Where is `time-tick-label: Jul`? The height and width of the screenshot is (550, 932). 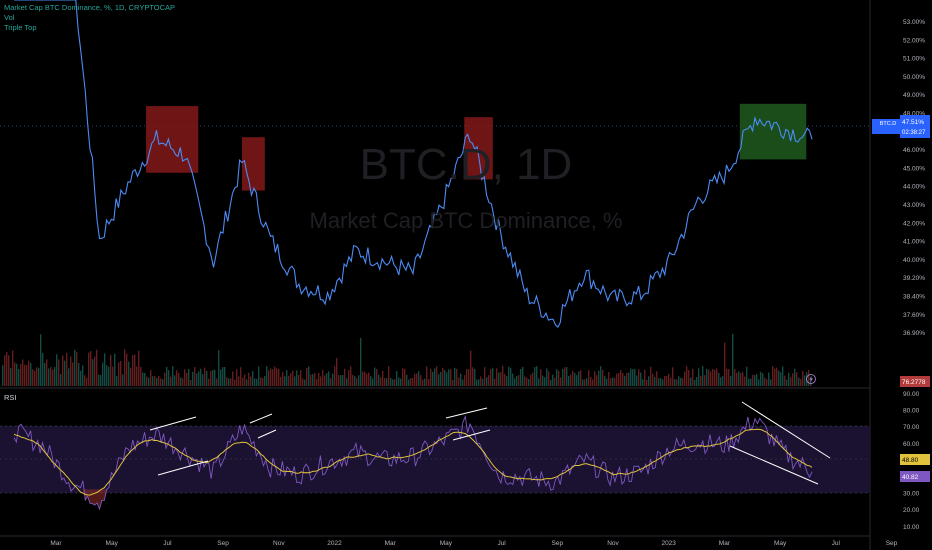
time-tick-label: Jul is located at coordinates (167, 543).